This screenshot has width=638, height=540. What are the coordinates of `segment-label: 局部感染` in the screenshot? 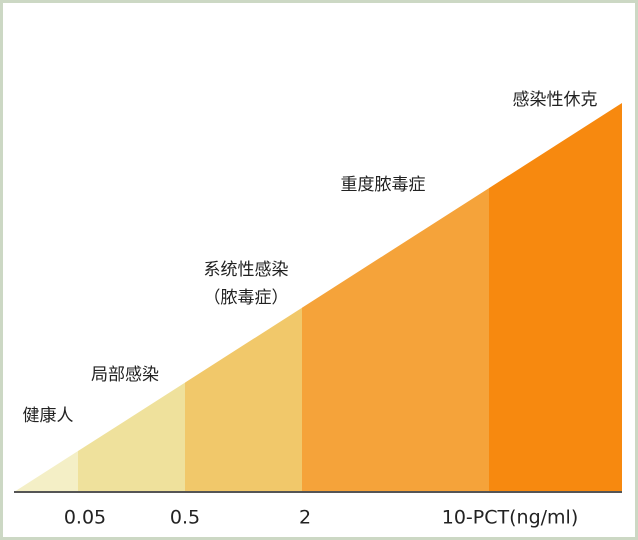 It's located at (125, 375).